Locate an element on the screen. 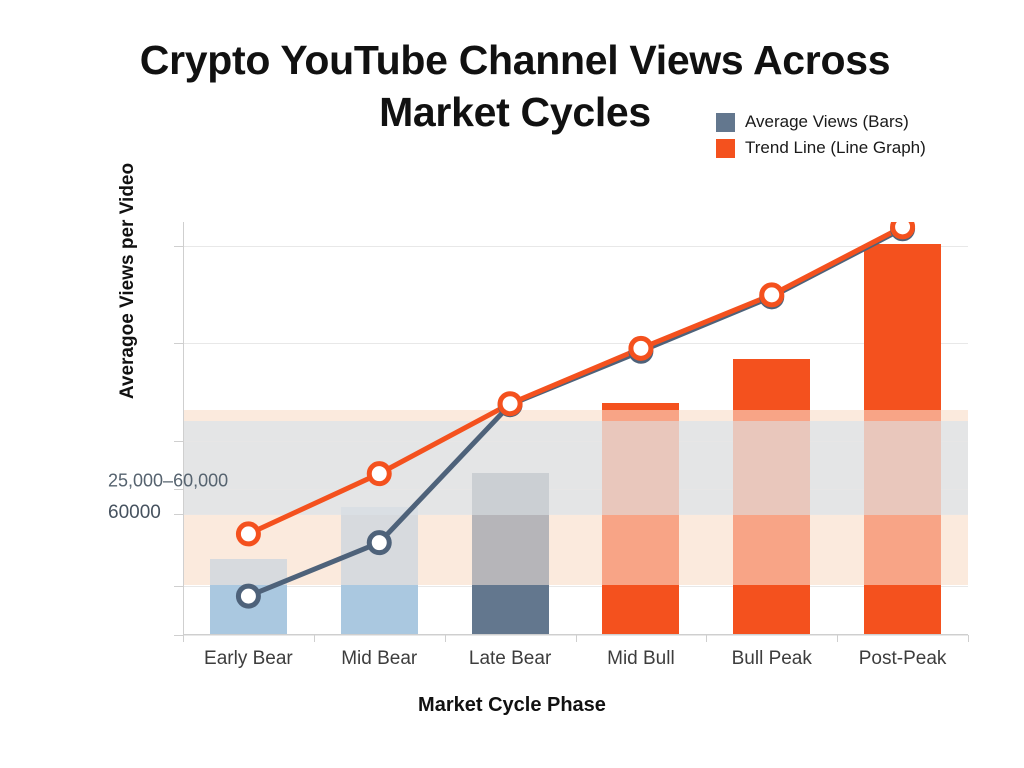 This screenshot has height=768, width=1024. band-value-annotation: 60000 is located at coordinates (134, 512).